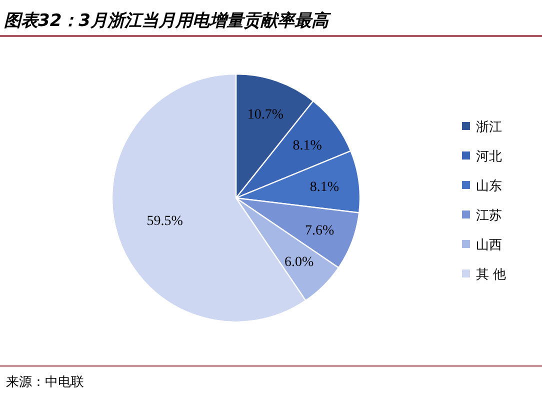  Describe the element at coordinates (265, 115) in the screenshot. I see `data-label: 10.7%` at that location.